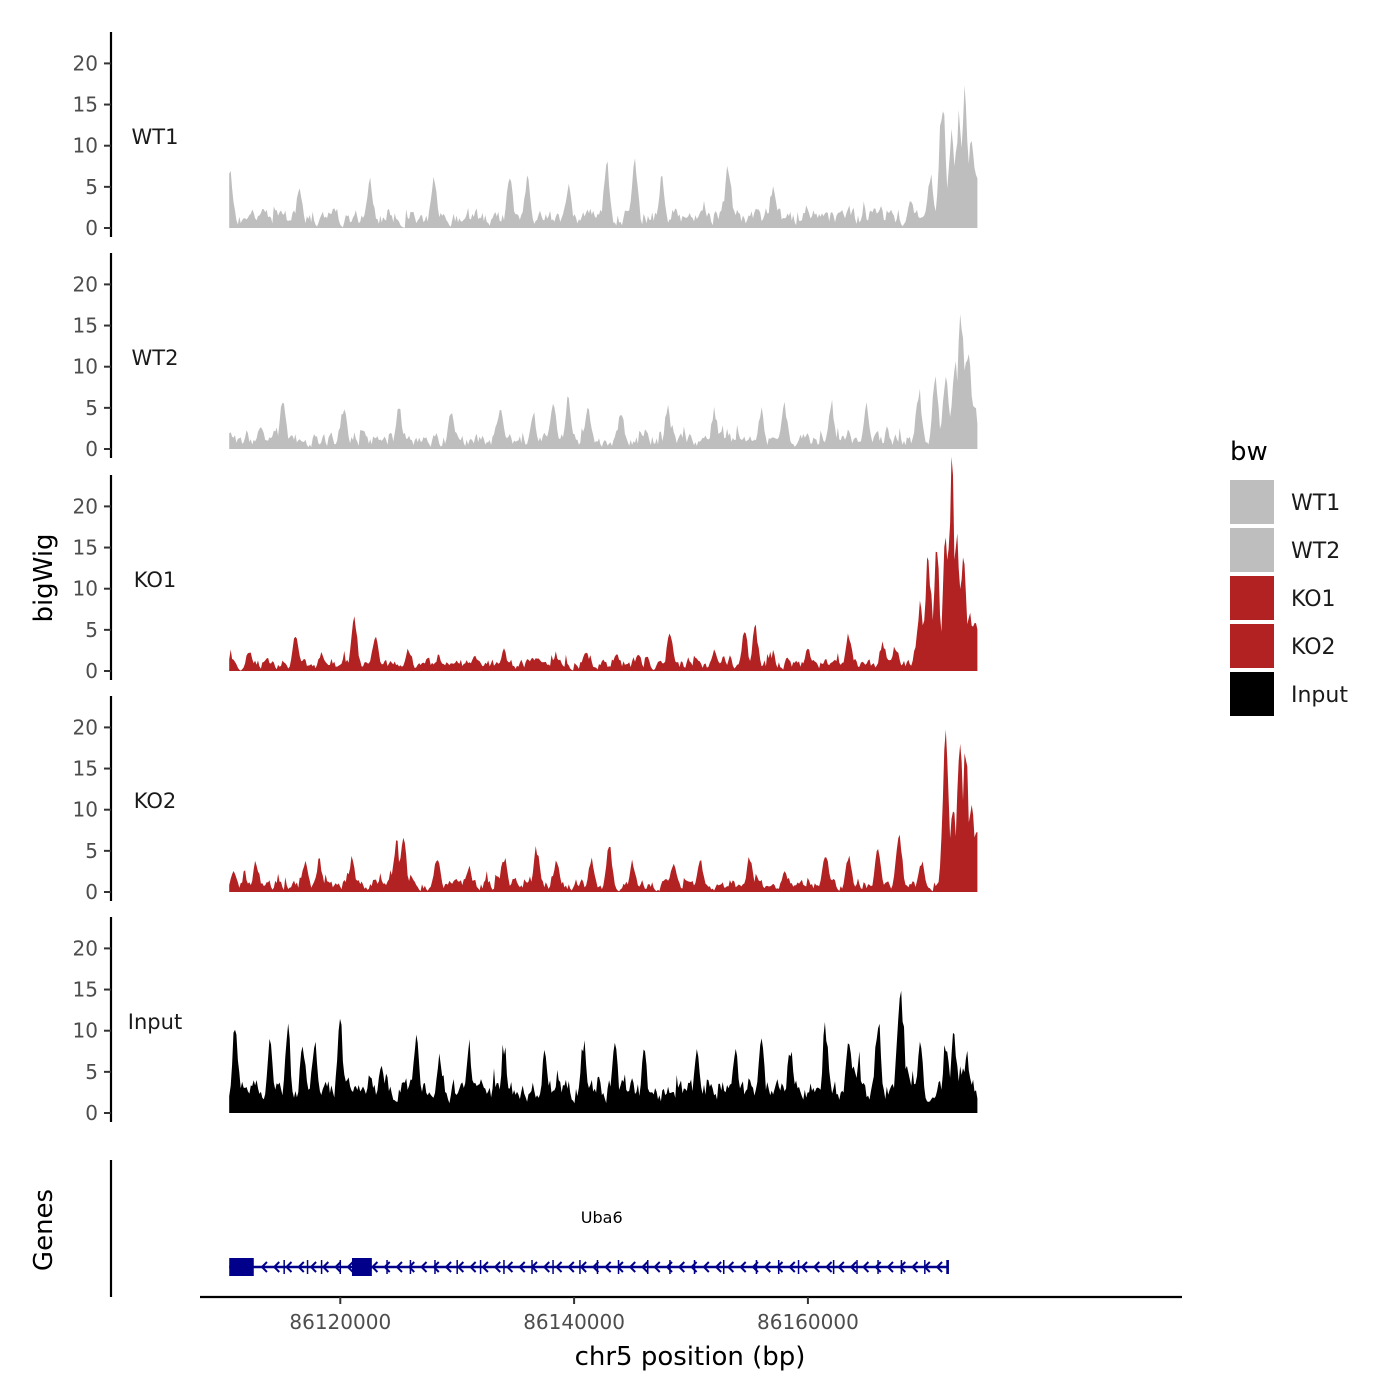 The width and height of the screenshot is (1400, 1400). Describe the element at coordinates (603, 1051) in the screenshot. I see `coverage-area-input` at that location.